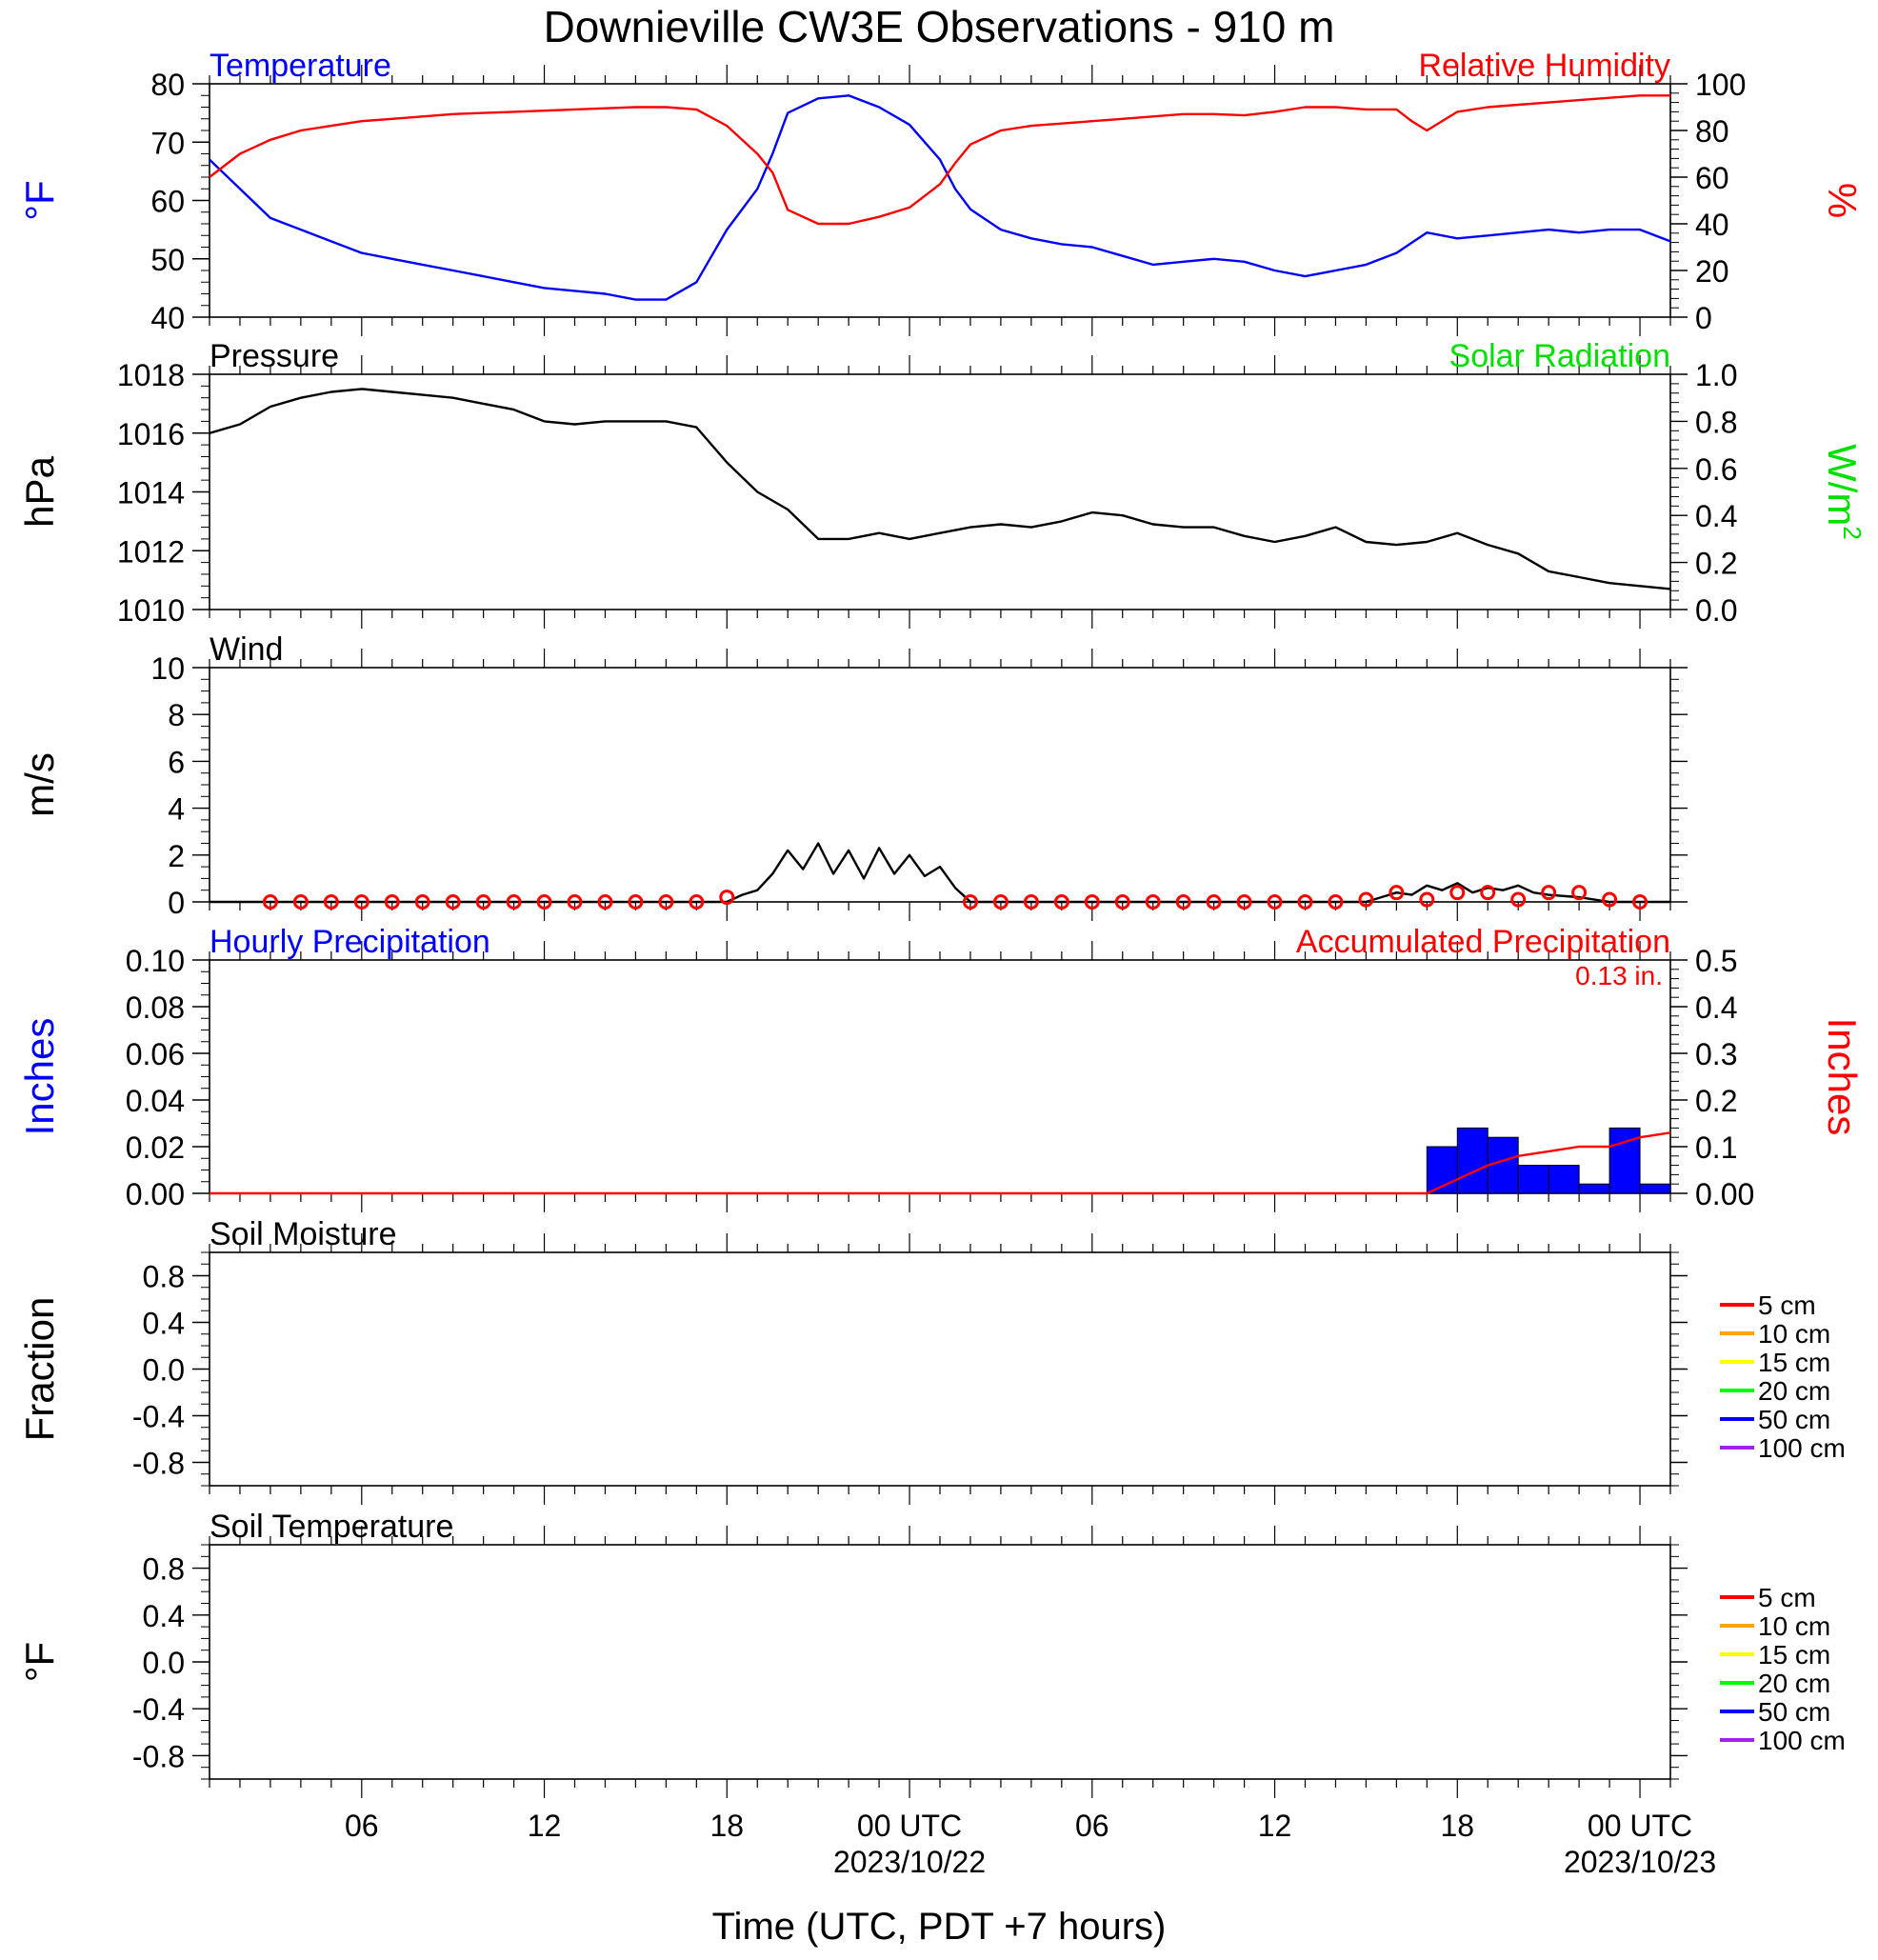 This screenshot has width=1878, height=1960. Describe the element at coordinates (39, 1369) in the screenshot. I see `y-axis-label: Fraction` at that location.